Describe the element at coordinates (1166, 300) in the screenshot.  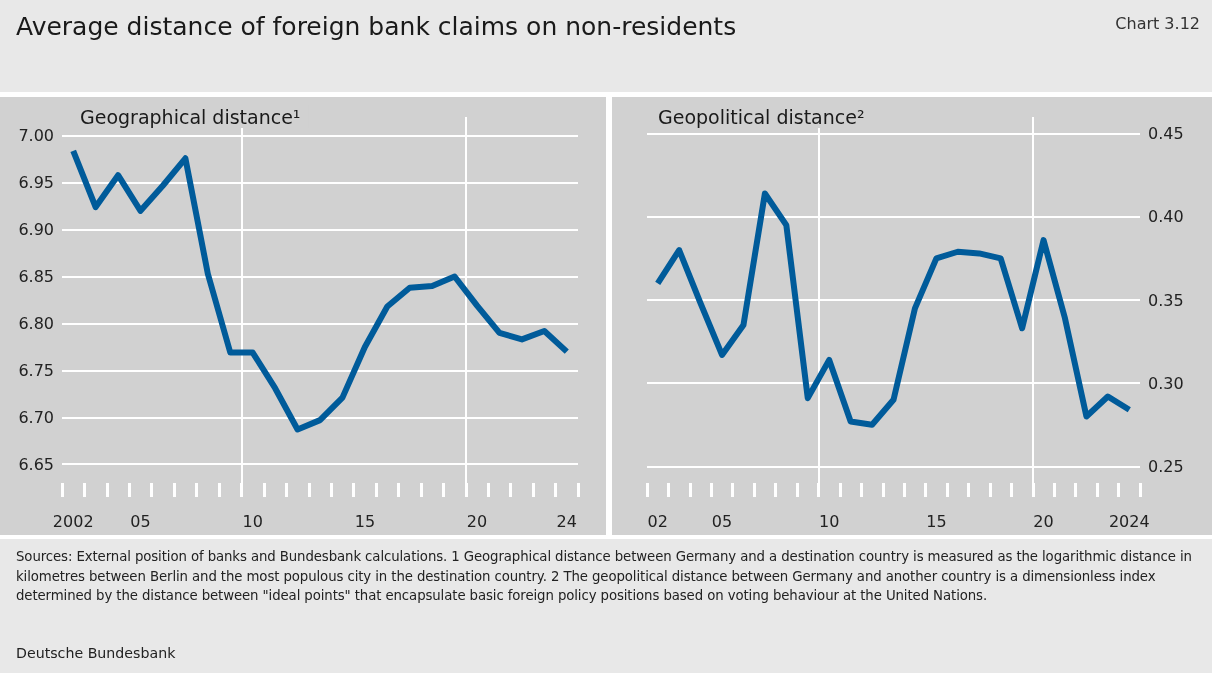
I see `y-tick-label: 0.35` at that location.